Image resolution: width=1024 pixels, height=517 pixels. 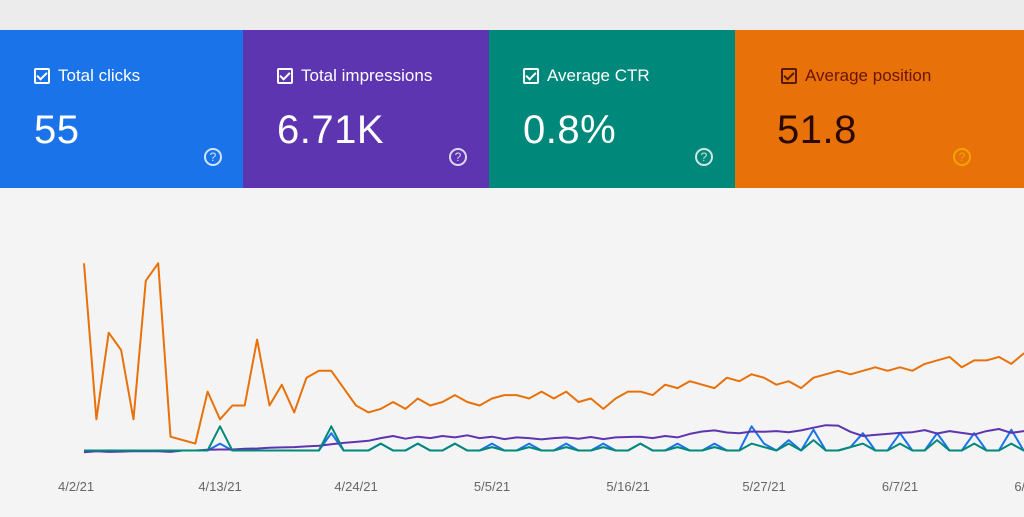 I want to click on card-average-ctr: Average CTR 0.8% ?, so click(x=612, y=109).